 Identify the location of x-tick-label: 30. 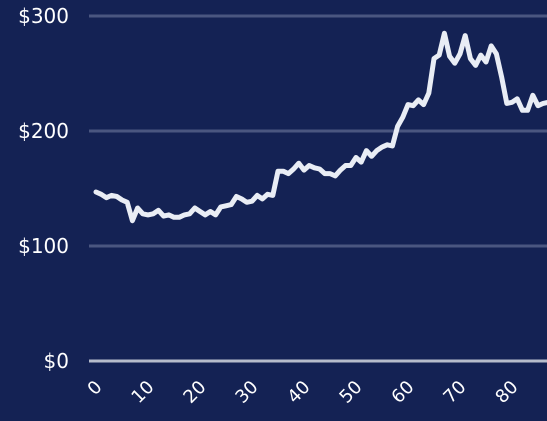
(246, 392).